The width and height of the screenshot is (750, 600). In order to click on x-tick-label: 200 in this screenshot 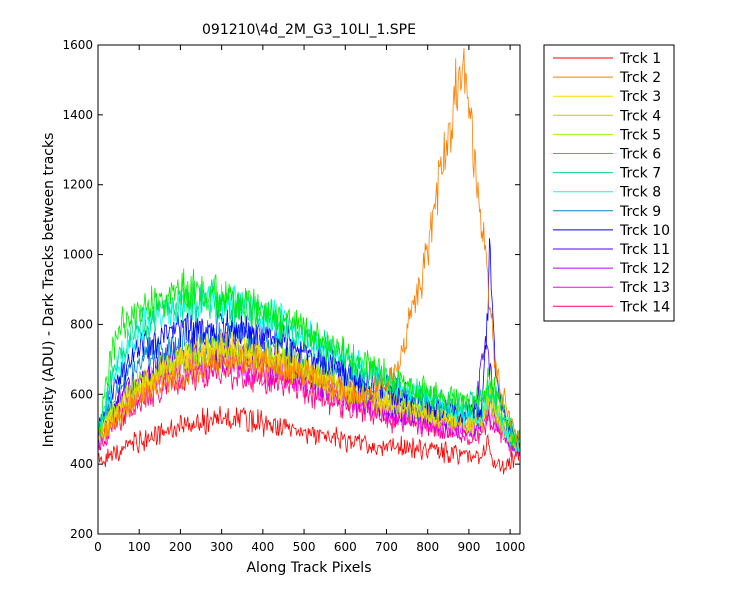, I will do `click(180, 547)`.